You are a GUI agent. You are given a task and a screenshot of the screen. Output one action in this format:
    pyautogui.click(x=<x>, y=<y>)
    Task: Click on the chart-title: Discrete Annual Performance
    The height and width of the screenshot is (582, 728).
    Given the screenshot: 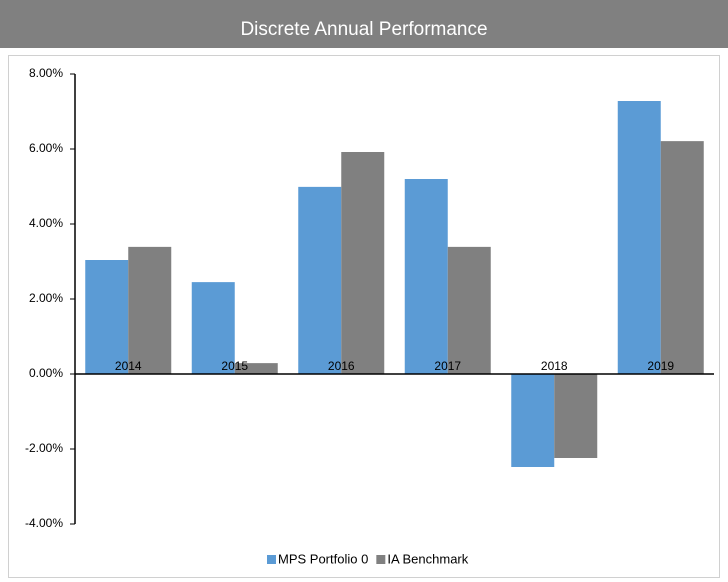 What is the action you would take?
    pyautogui.click(x=363, y=29)
    